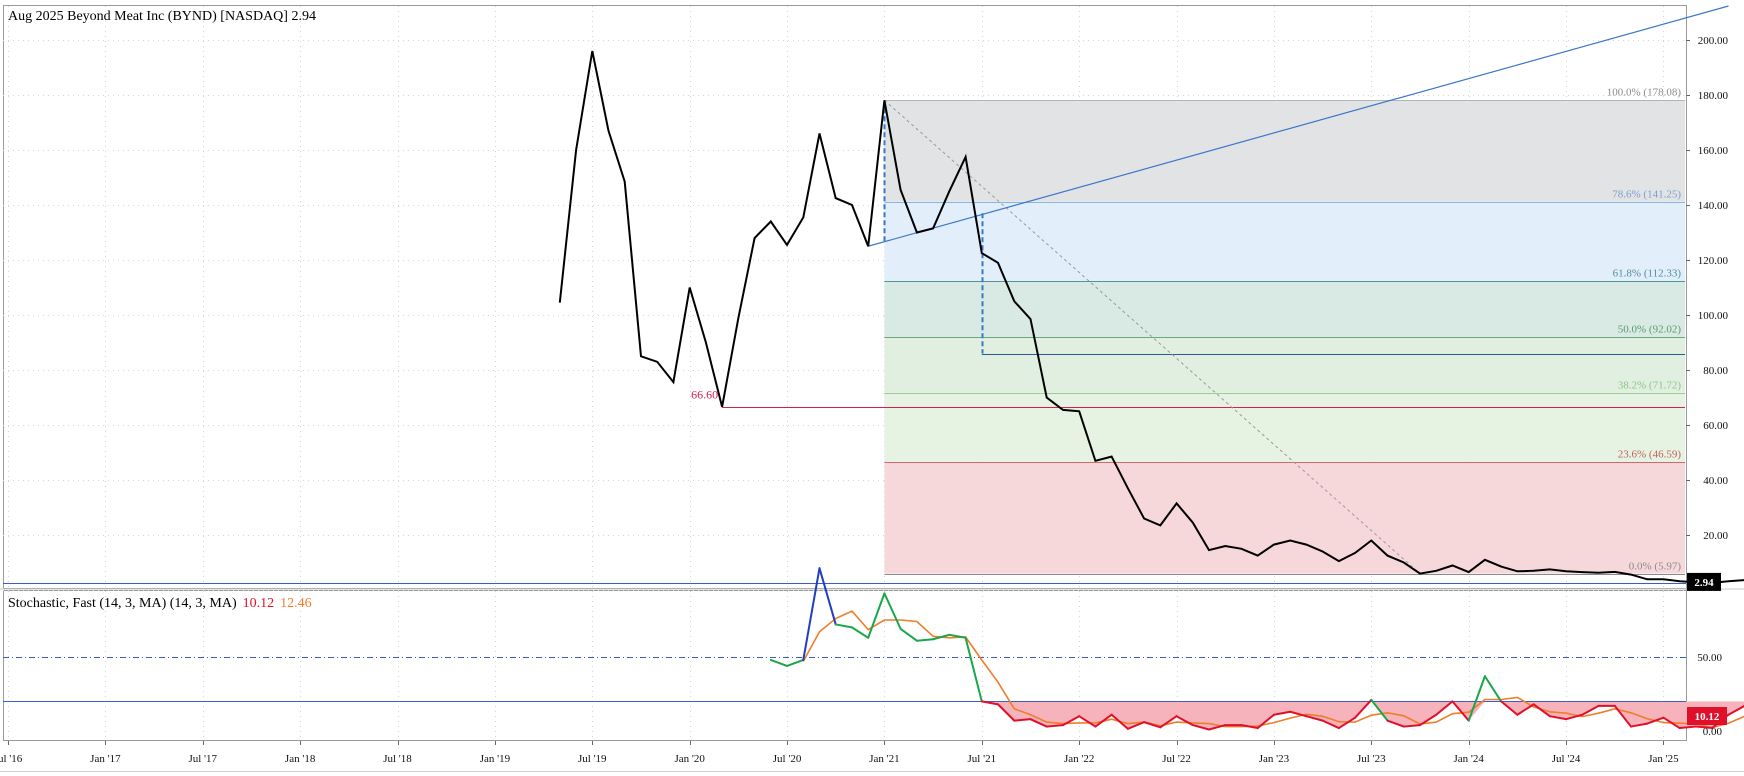 The width and height of the screenshot is (1744, 776). Describe the element at coordinates (1715, 536) in the screenshot. I see `price-axis-label: 20.00` at that location.